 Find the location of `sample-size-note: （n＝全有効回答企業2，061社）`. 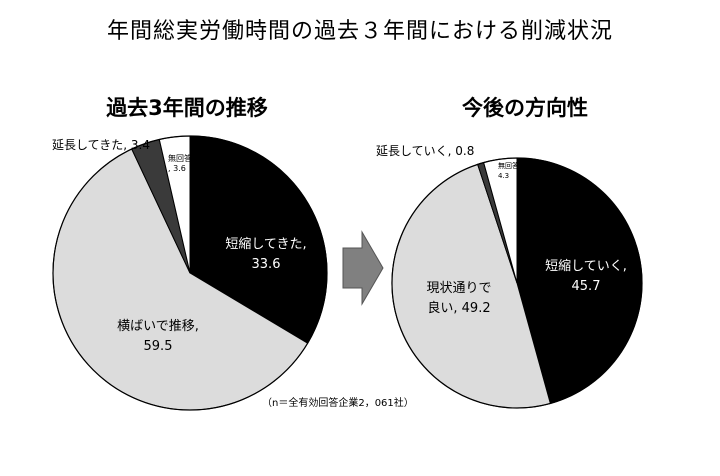

sample-size-note: （n＝全有効回答企業2，061社） is located at coordinates (338, 403).